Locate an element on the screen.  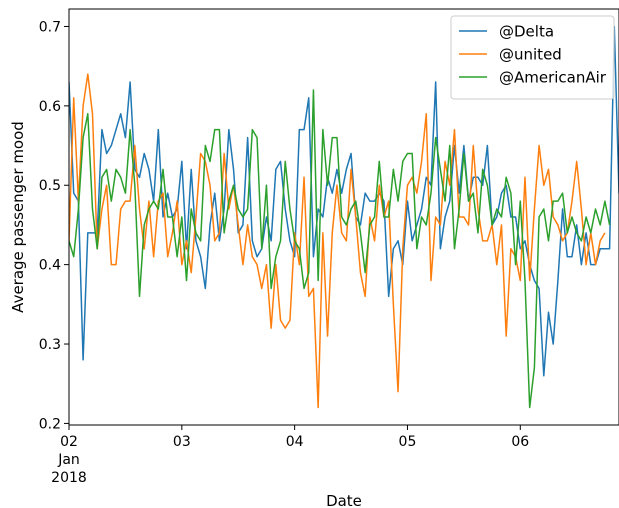
y-tick-label: 0.5 is located at coordinates (50, 186).